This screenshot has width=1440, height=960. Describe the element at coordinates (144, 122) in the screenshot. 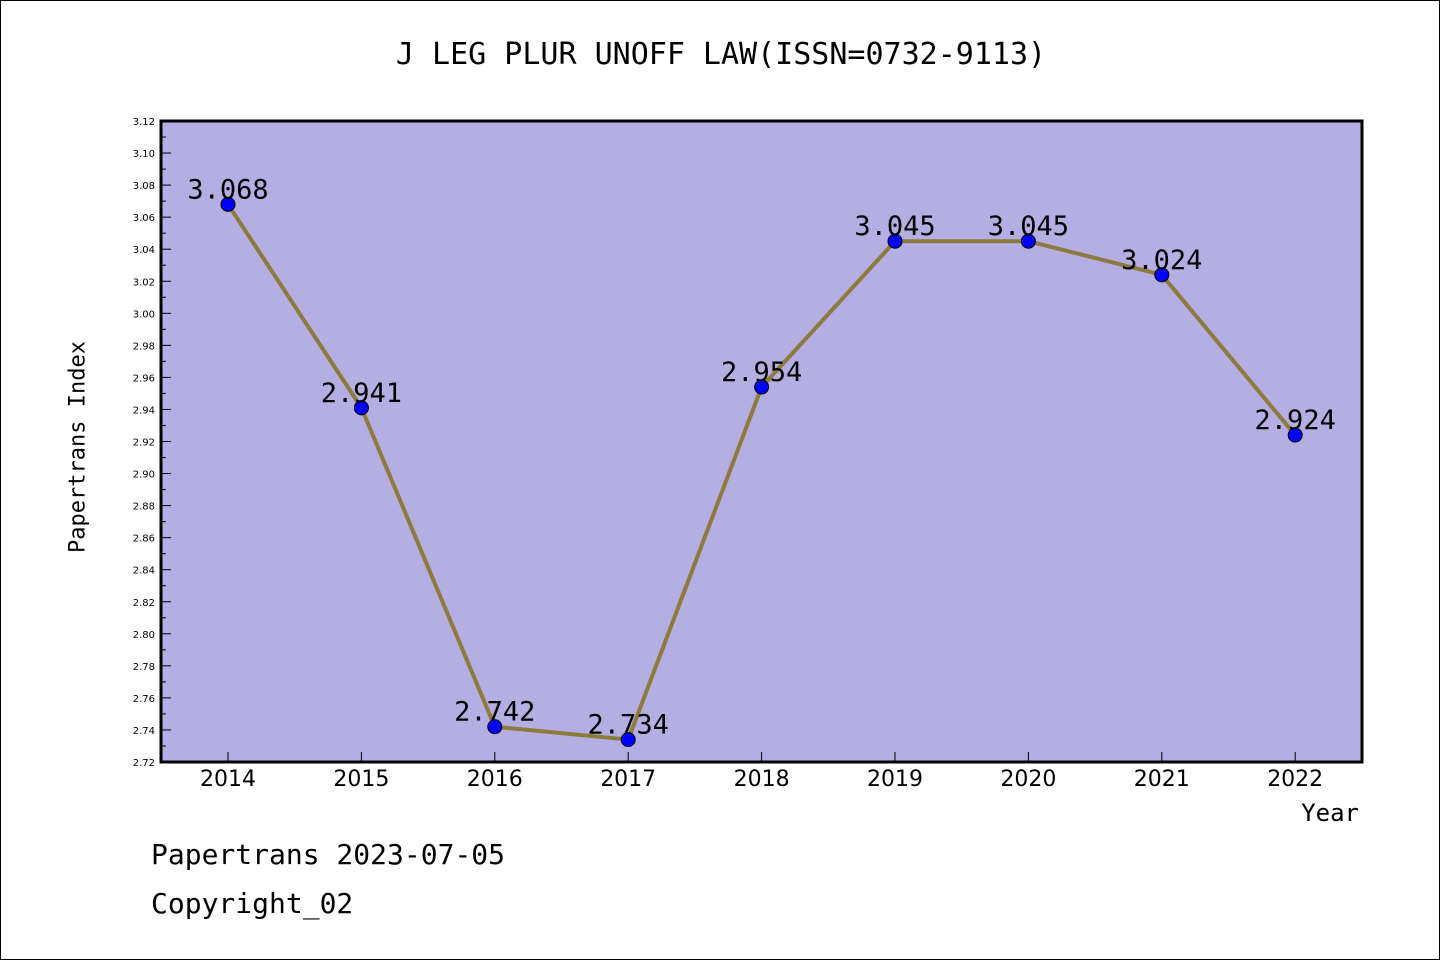

I see `y-tick-label: 3.12` at that location.